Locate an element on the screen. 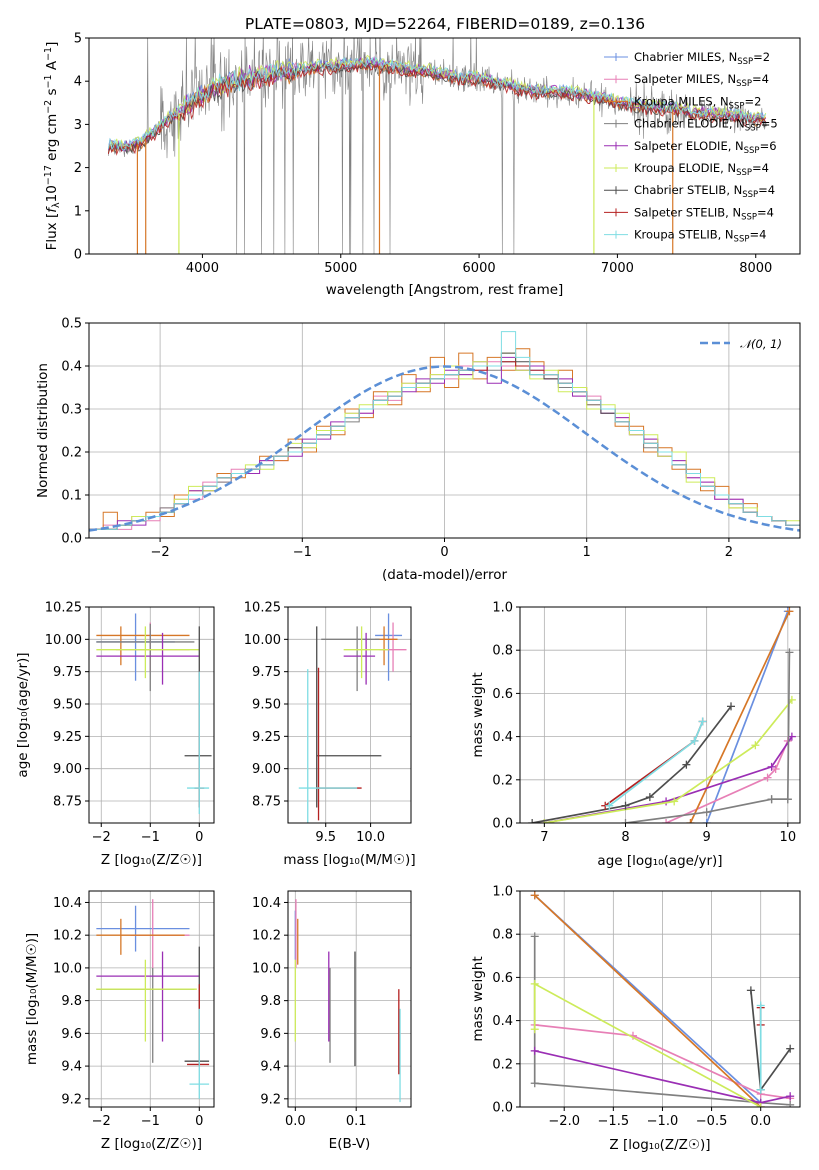 The width and height of the screenshot is (819, 1170). x-tick-label: 9 is located at coordinates (707, 837).